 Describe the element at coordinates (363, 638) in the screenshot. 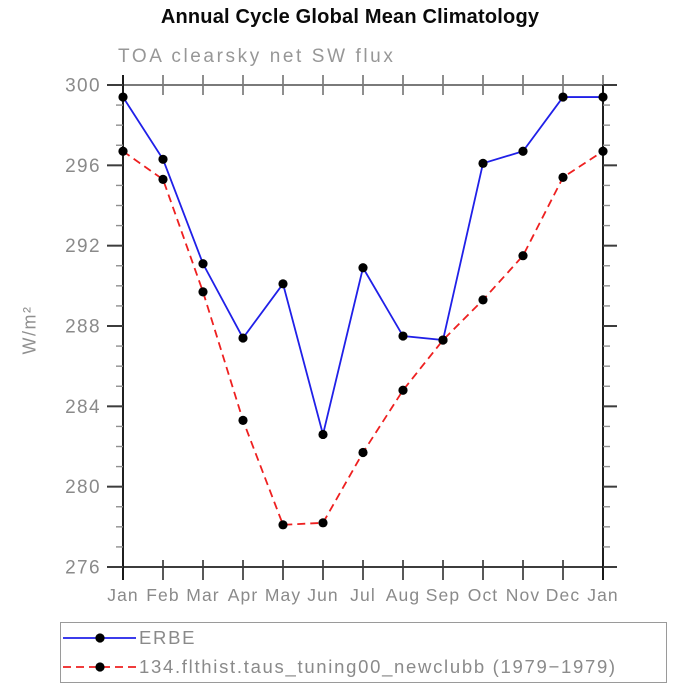

I see `legend-item-erbe: ERBE` at that location.